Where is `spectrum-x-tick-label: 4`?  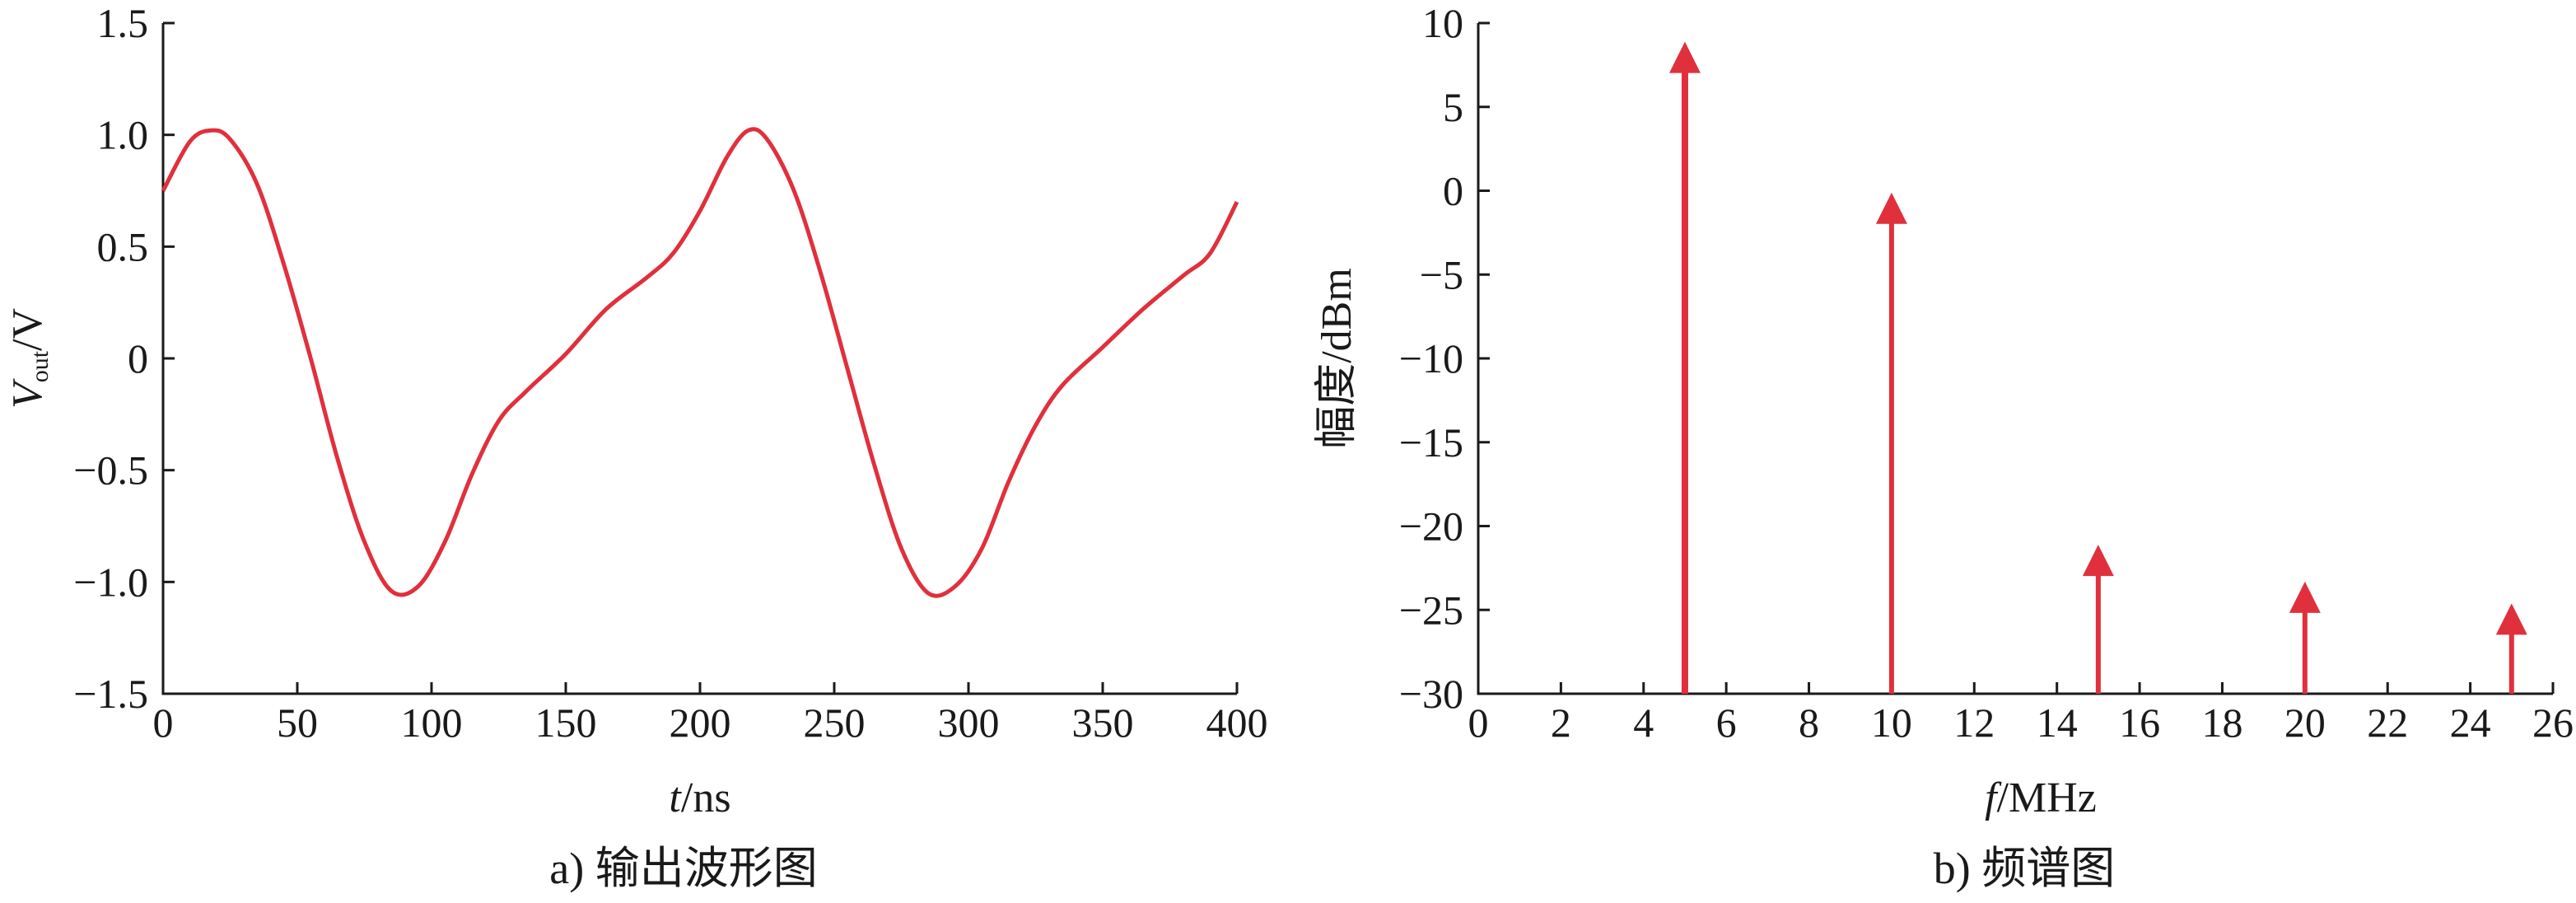 spectrum-x-tick-label: 4 is located at coordinates (1643, 722).